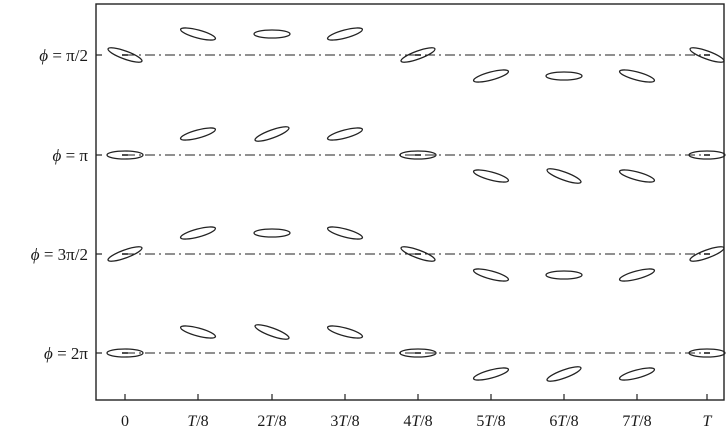  Describe the element at coordinates (707, 353) in the screenshot. I see `ellipse-row4-col9` at that location.